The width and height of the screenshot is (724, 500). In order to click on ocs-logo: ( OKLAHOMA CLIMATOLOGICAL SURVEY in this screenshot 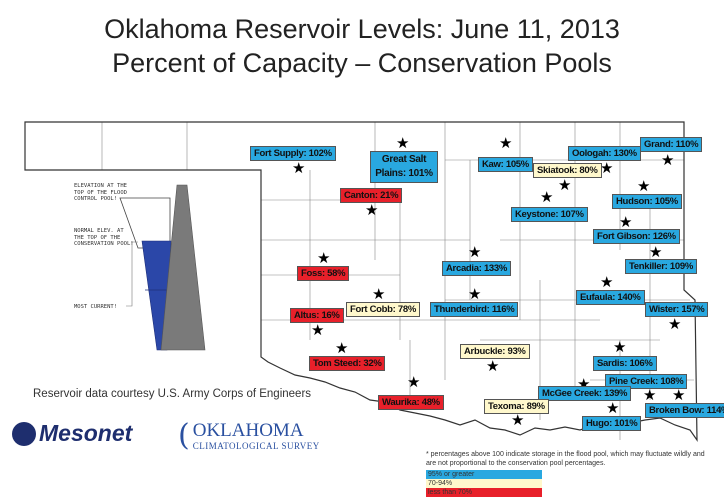, I will do `click(249, 435)`.